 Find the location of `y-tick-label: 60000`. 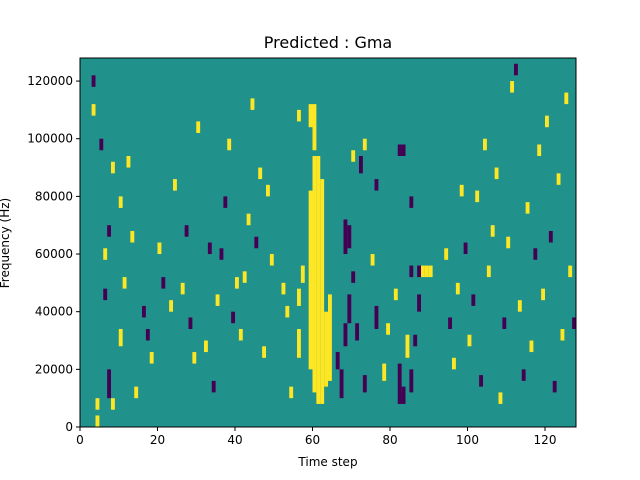

y-tick-label: 60000 is located at coordinates (54, 254).